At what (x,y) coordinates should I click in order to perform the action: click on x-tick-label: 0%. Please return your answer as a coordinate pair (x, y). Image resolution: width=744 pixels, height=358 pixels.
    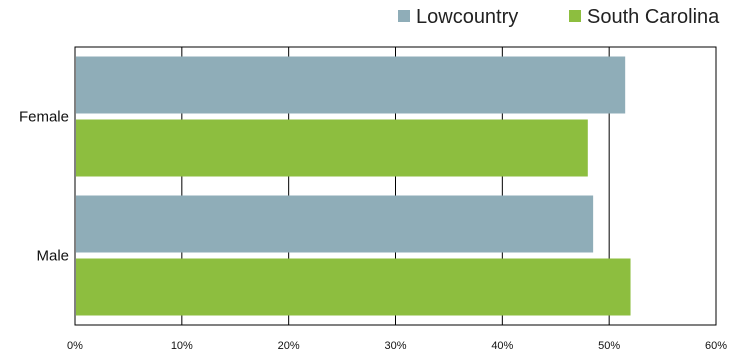
    Looking at the image, I should click on (75, 346).